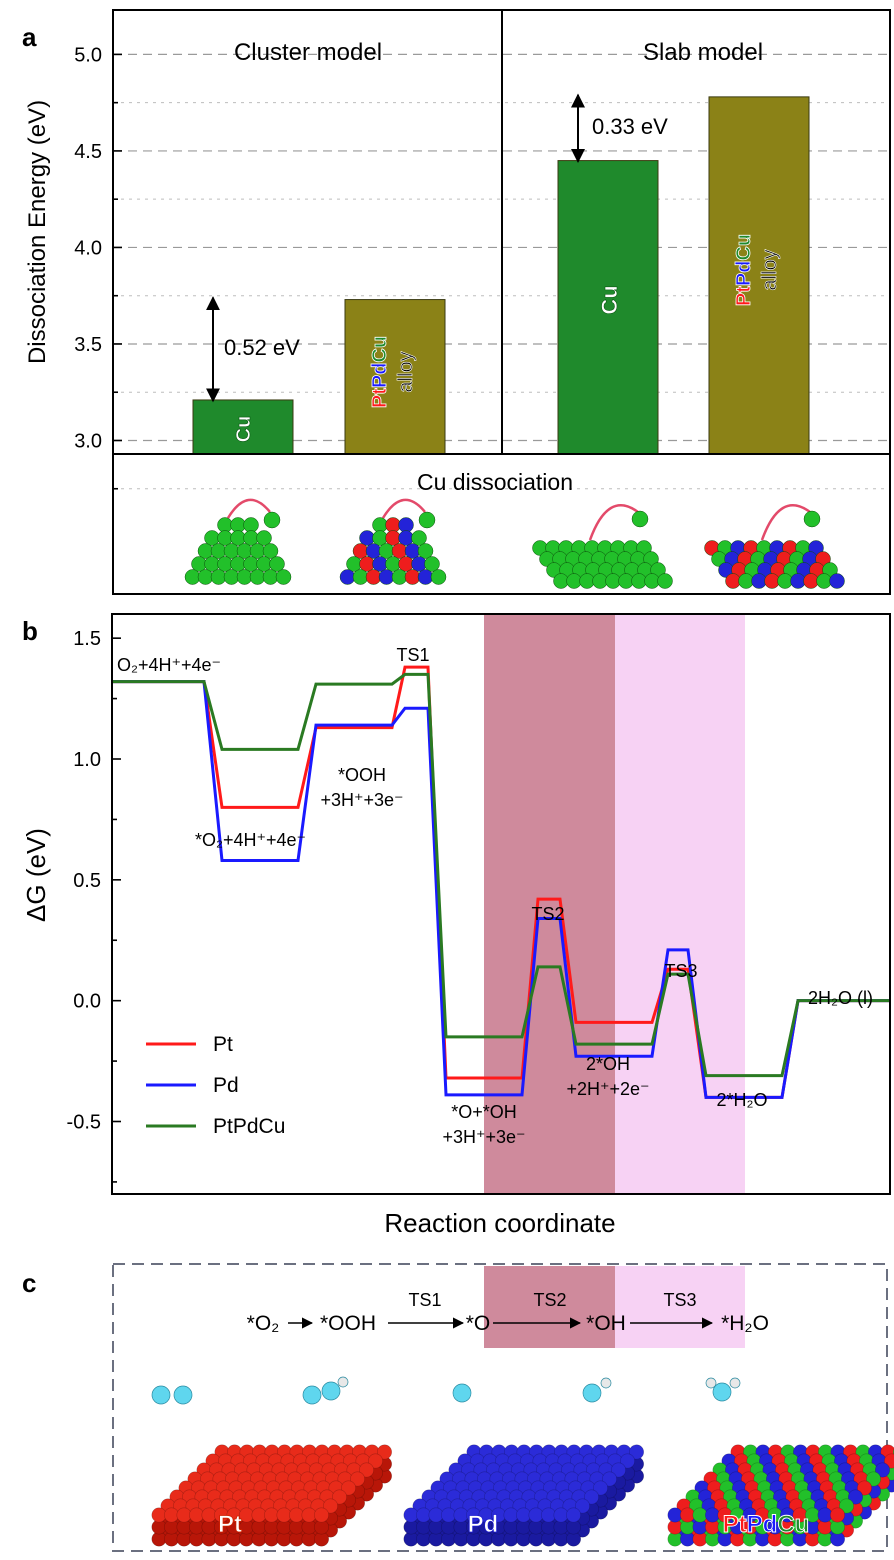  I want to click on slab-alloy-bar-label: PtPdCu alloy, so click(757, 269).